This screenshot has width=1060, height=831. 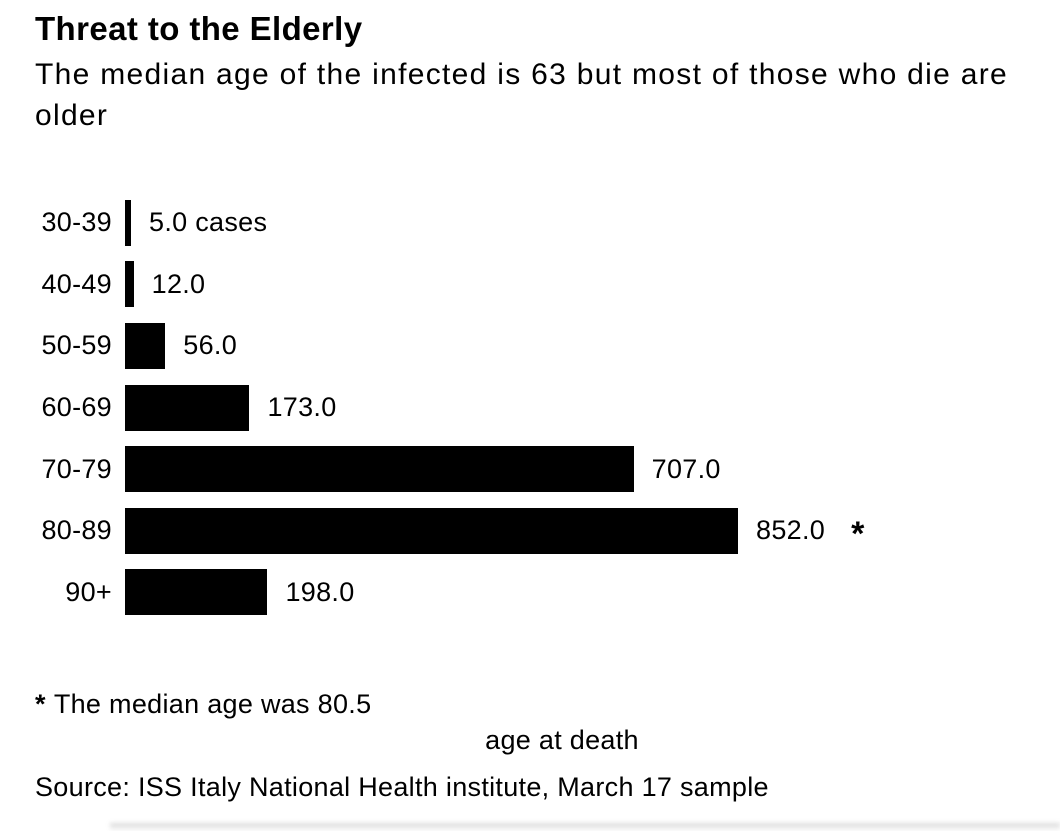 What do you see at coordinates (76, 468) in the screenshot?
I see `category-label: 70-79` at bounding box center [76, 468].